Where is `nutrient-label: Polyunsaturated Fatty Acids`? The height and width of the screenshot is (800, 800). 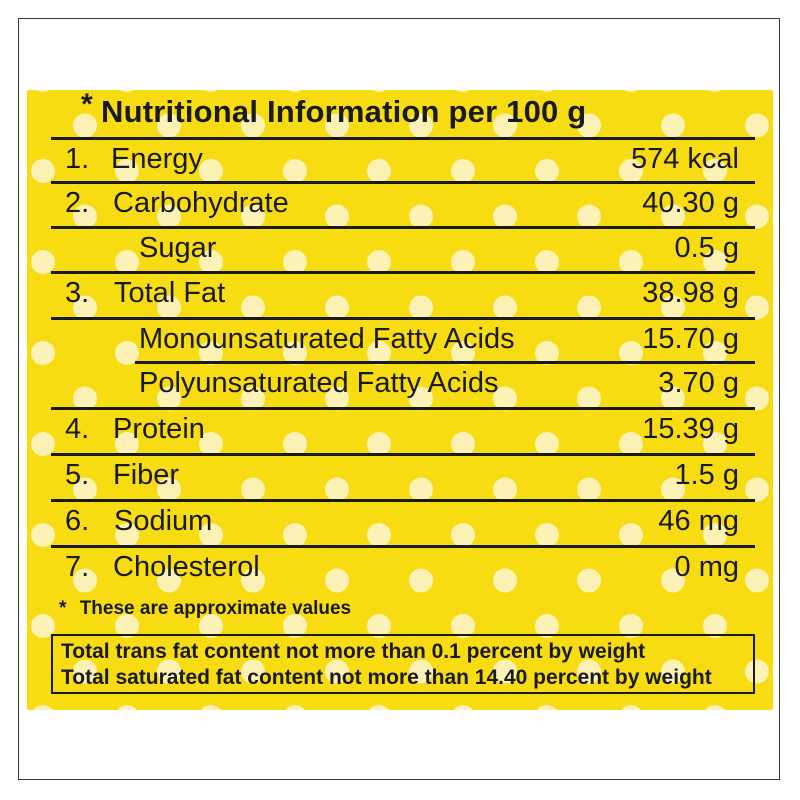 nutrient-label: Polyunsaturated Fatty Acids is located at coordinates (319, 383).